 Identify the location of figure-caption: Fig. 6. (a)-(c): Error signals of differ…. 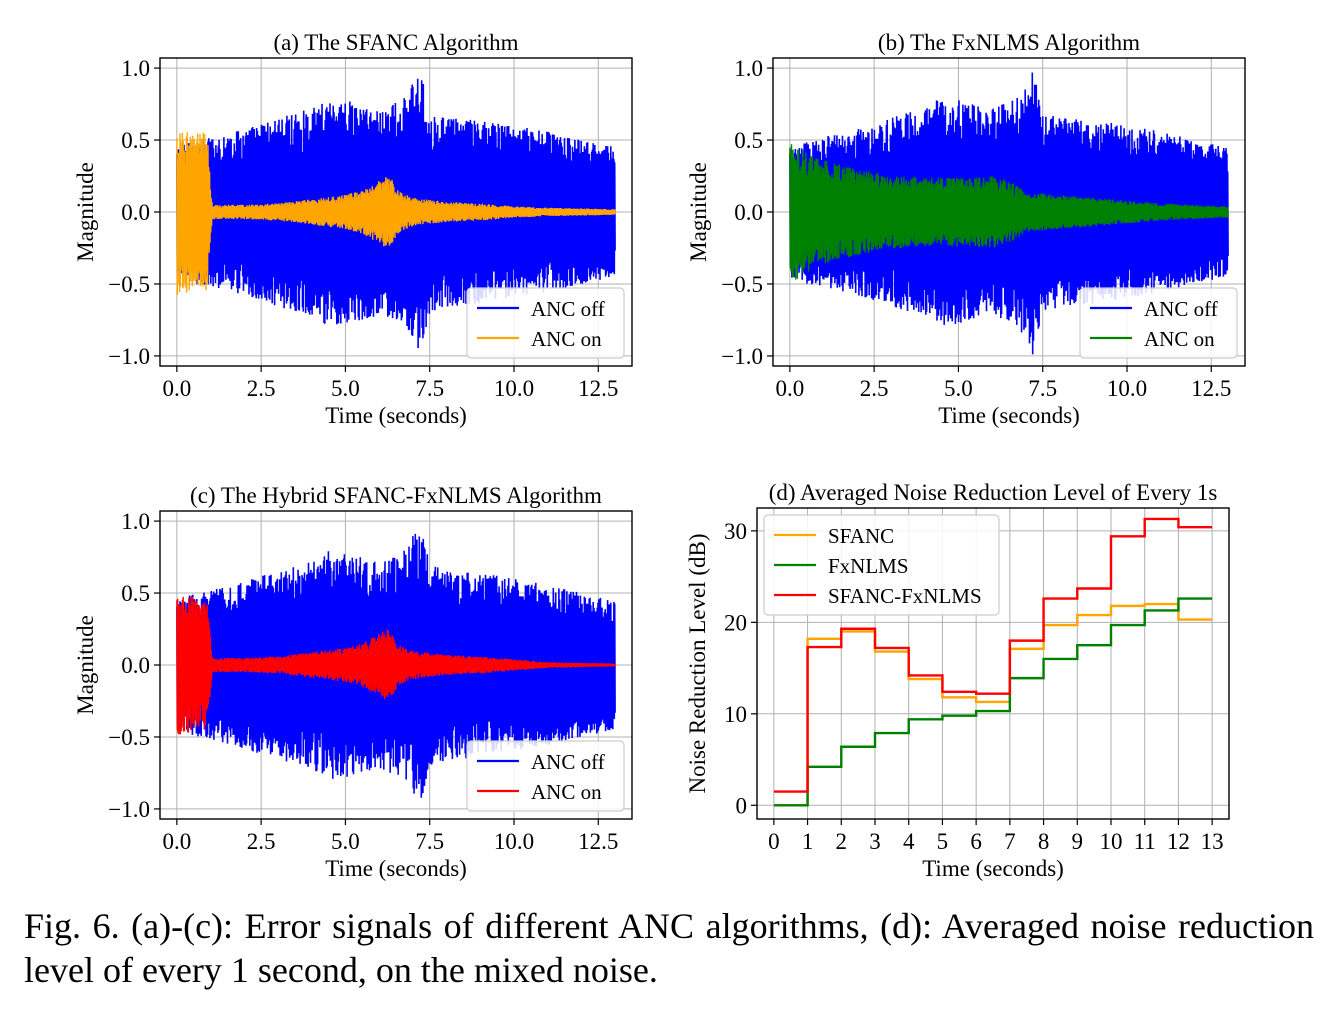
(669, 948).